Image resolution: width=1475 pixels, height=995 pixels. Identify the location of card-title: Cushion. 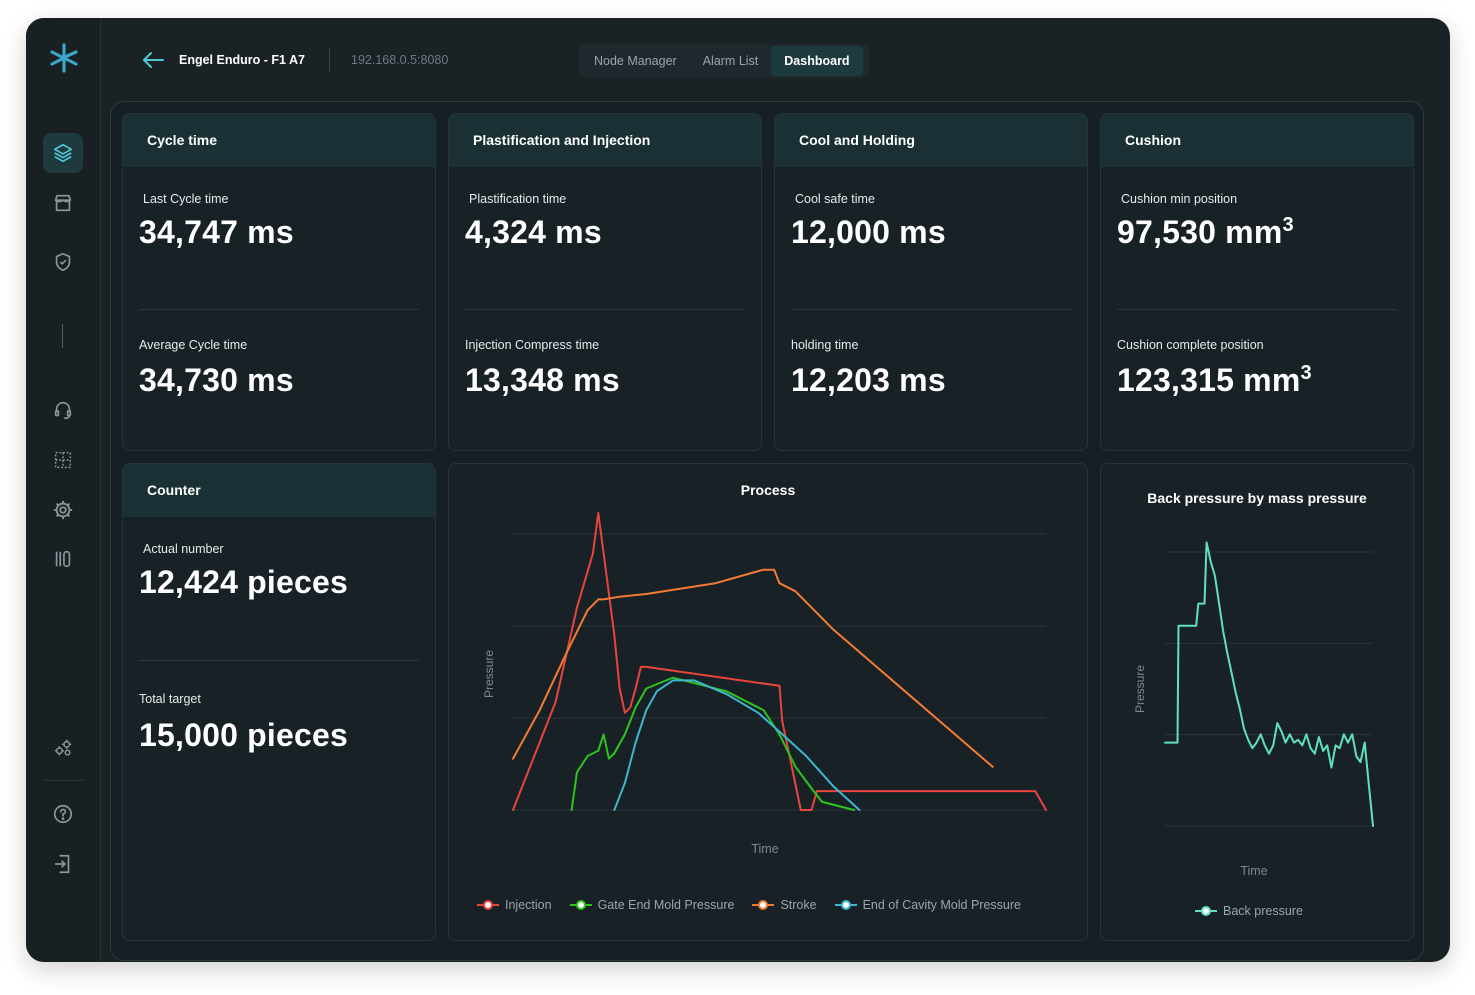
(1257, 140).